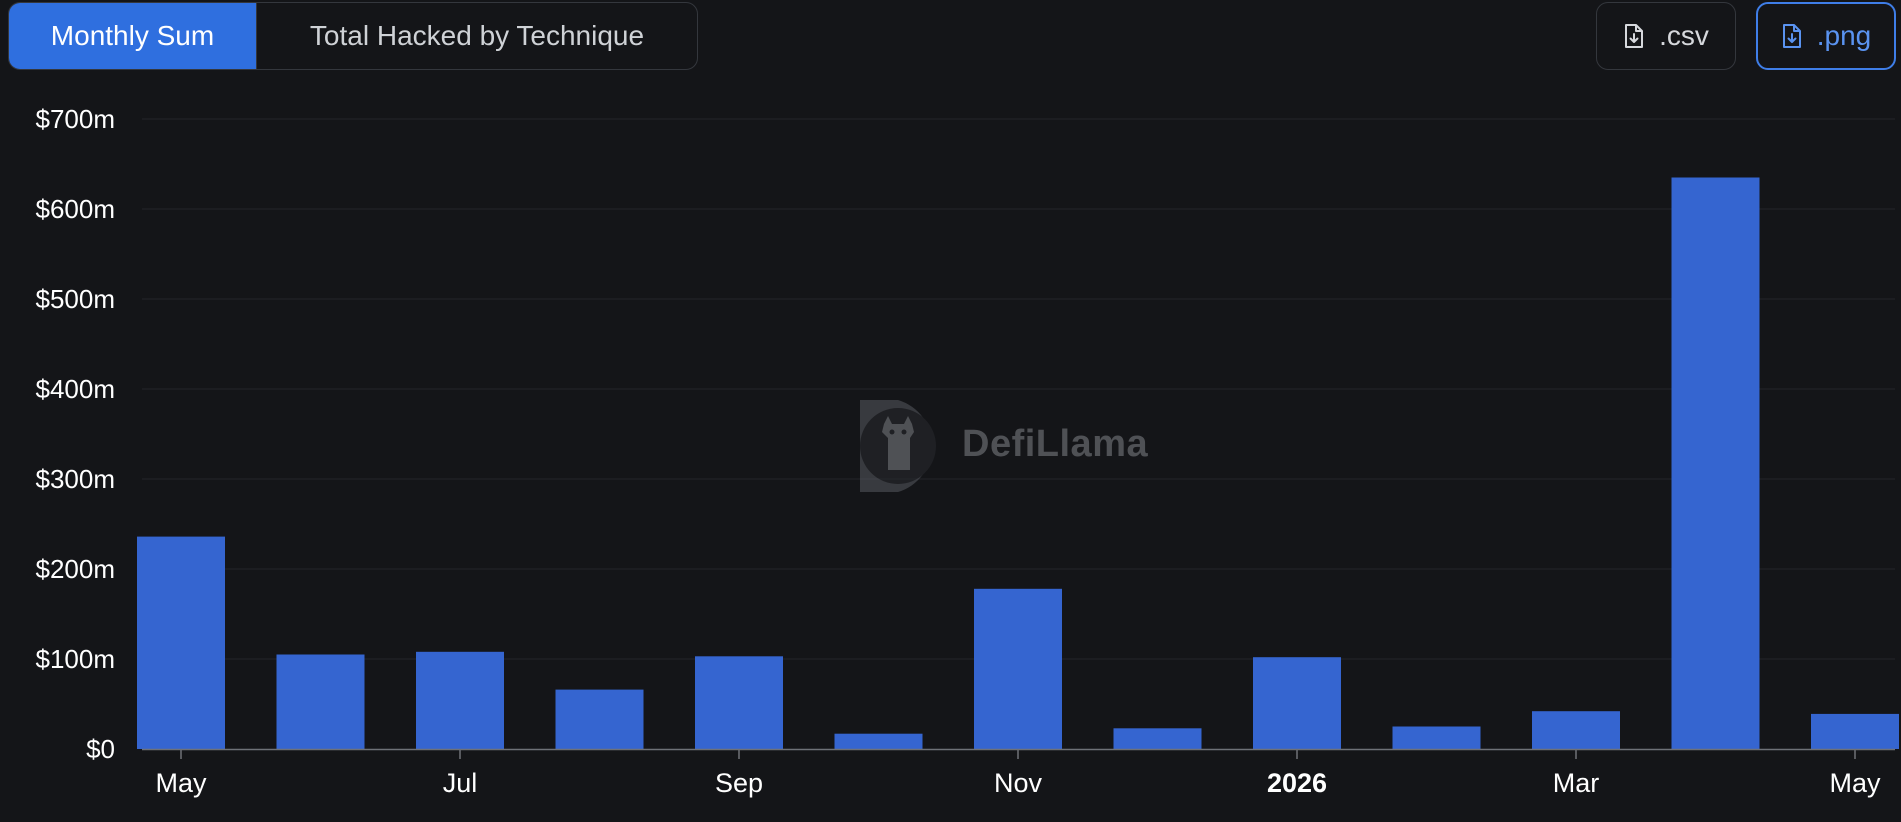 The height and width of the screenshot is (822, 1901). What do you see at coordinates (76, 299) in the screenshot?
I see `y-tick-label: $500m` at bounding box center [76, 299].